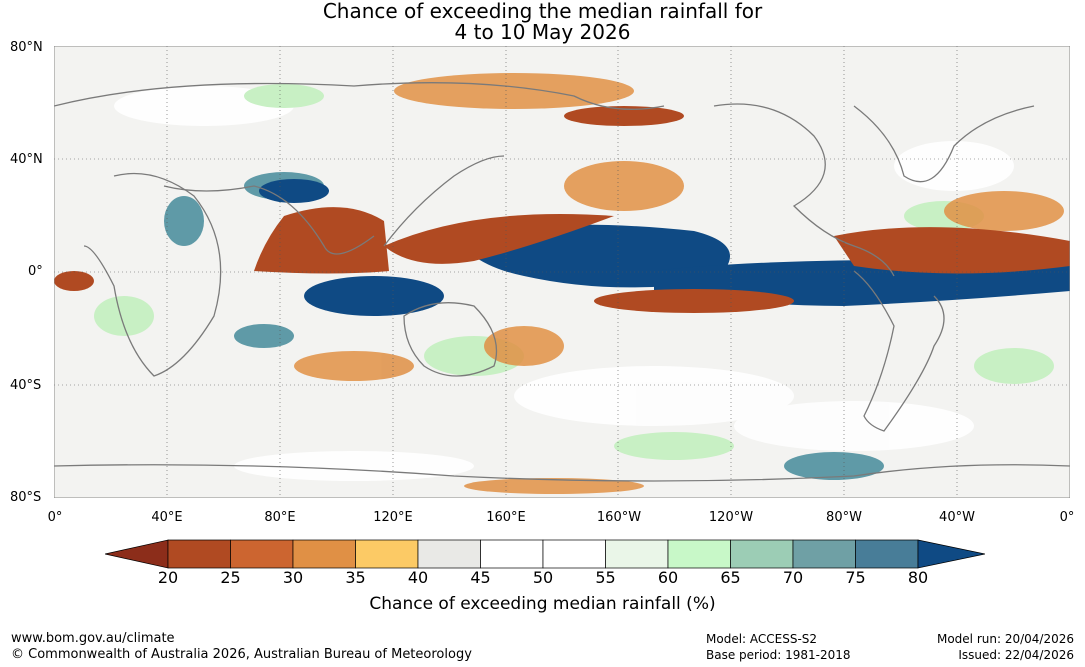 The width and height of the screenshot is (1085, 667). I want to click on colorbar-tick-label: 65, so click(730, 577).